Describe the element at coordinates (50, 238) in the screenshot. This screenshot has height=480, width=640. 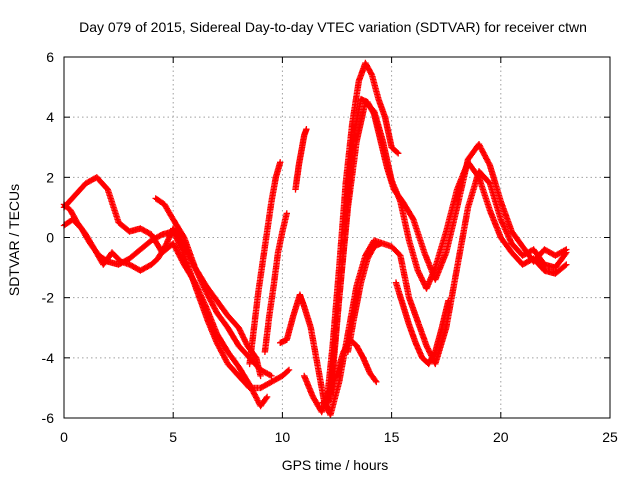
I see `y-tick-label: 0` at that location.